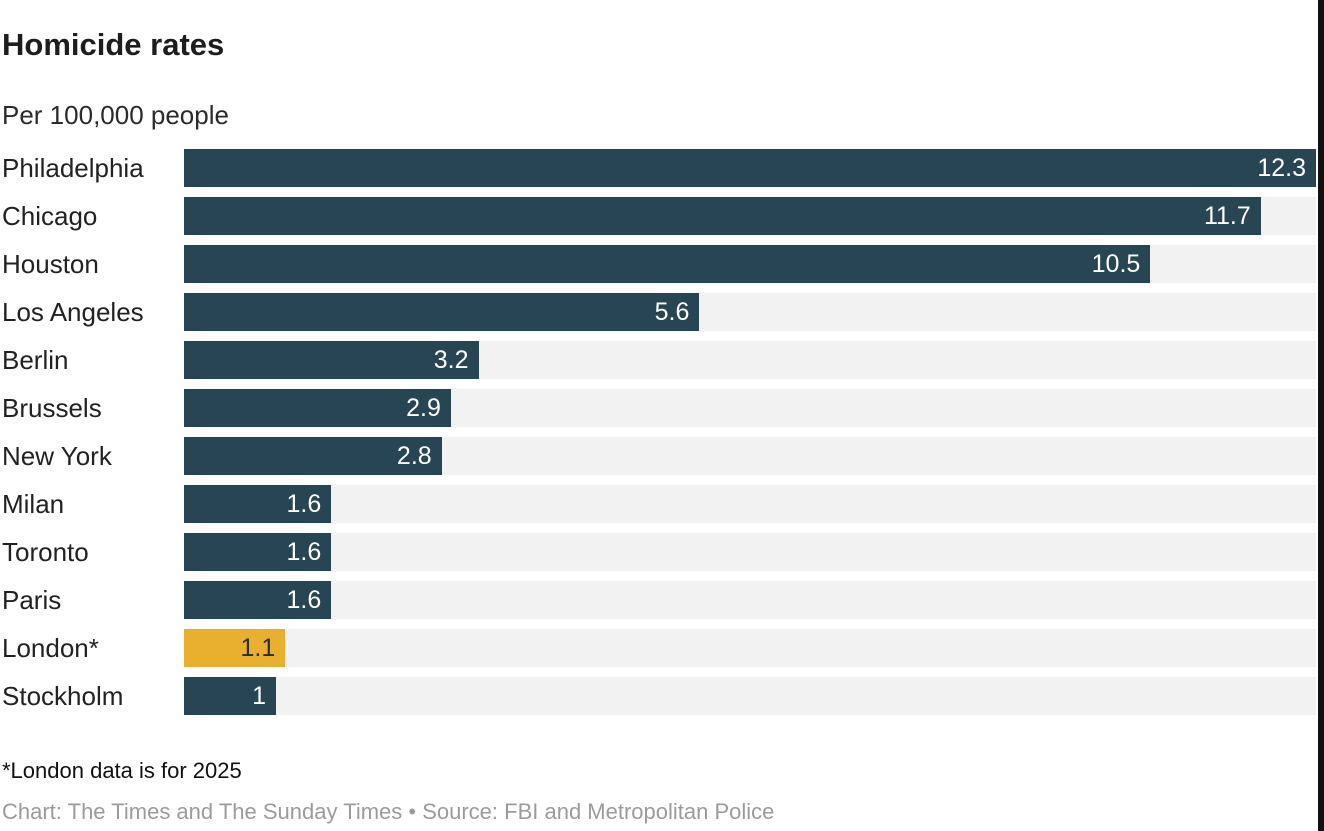  What do you see at coordinates (32, 599) in the screenshot?
I see `category-label: Paris` at bounding box center [32, 599].